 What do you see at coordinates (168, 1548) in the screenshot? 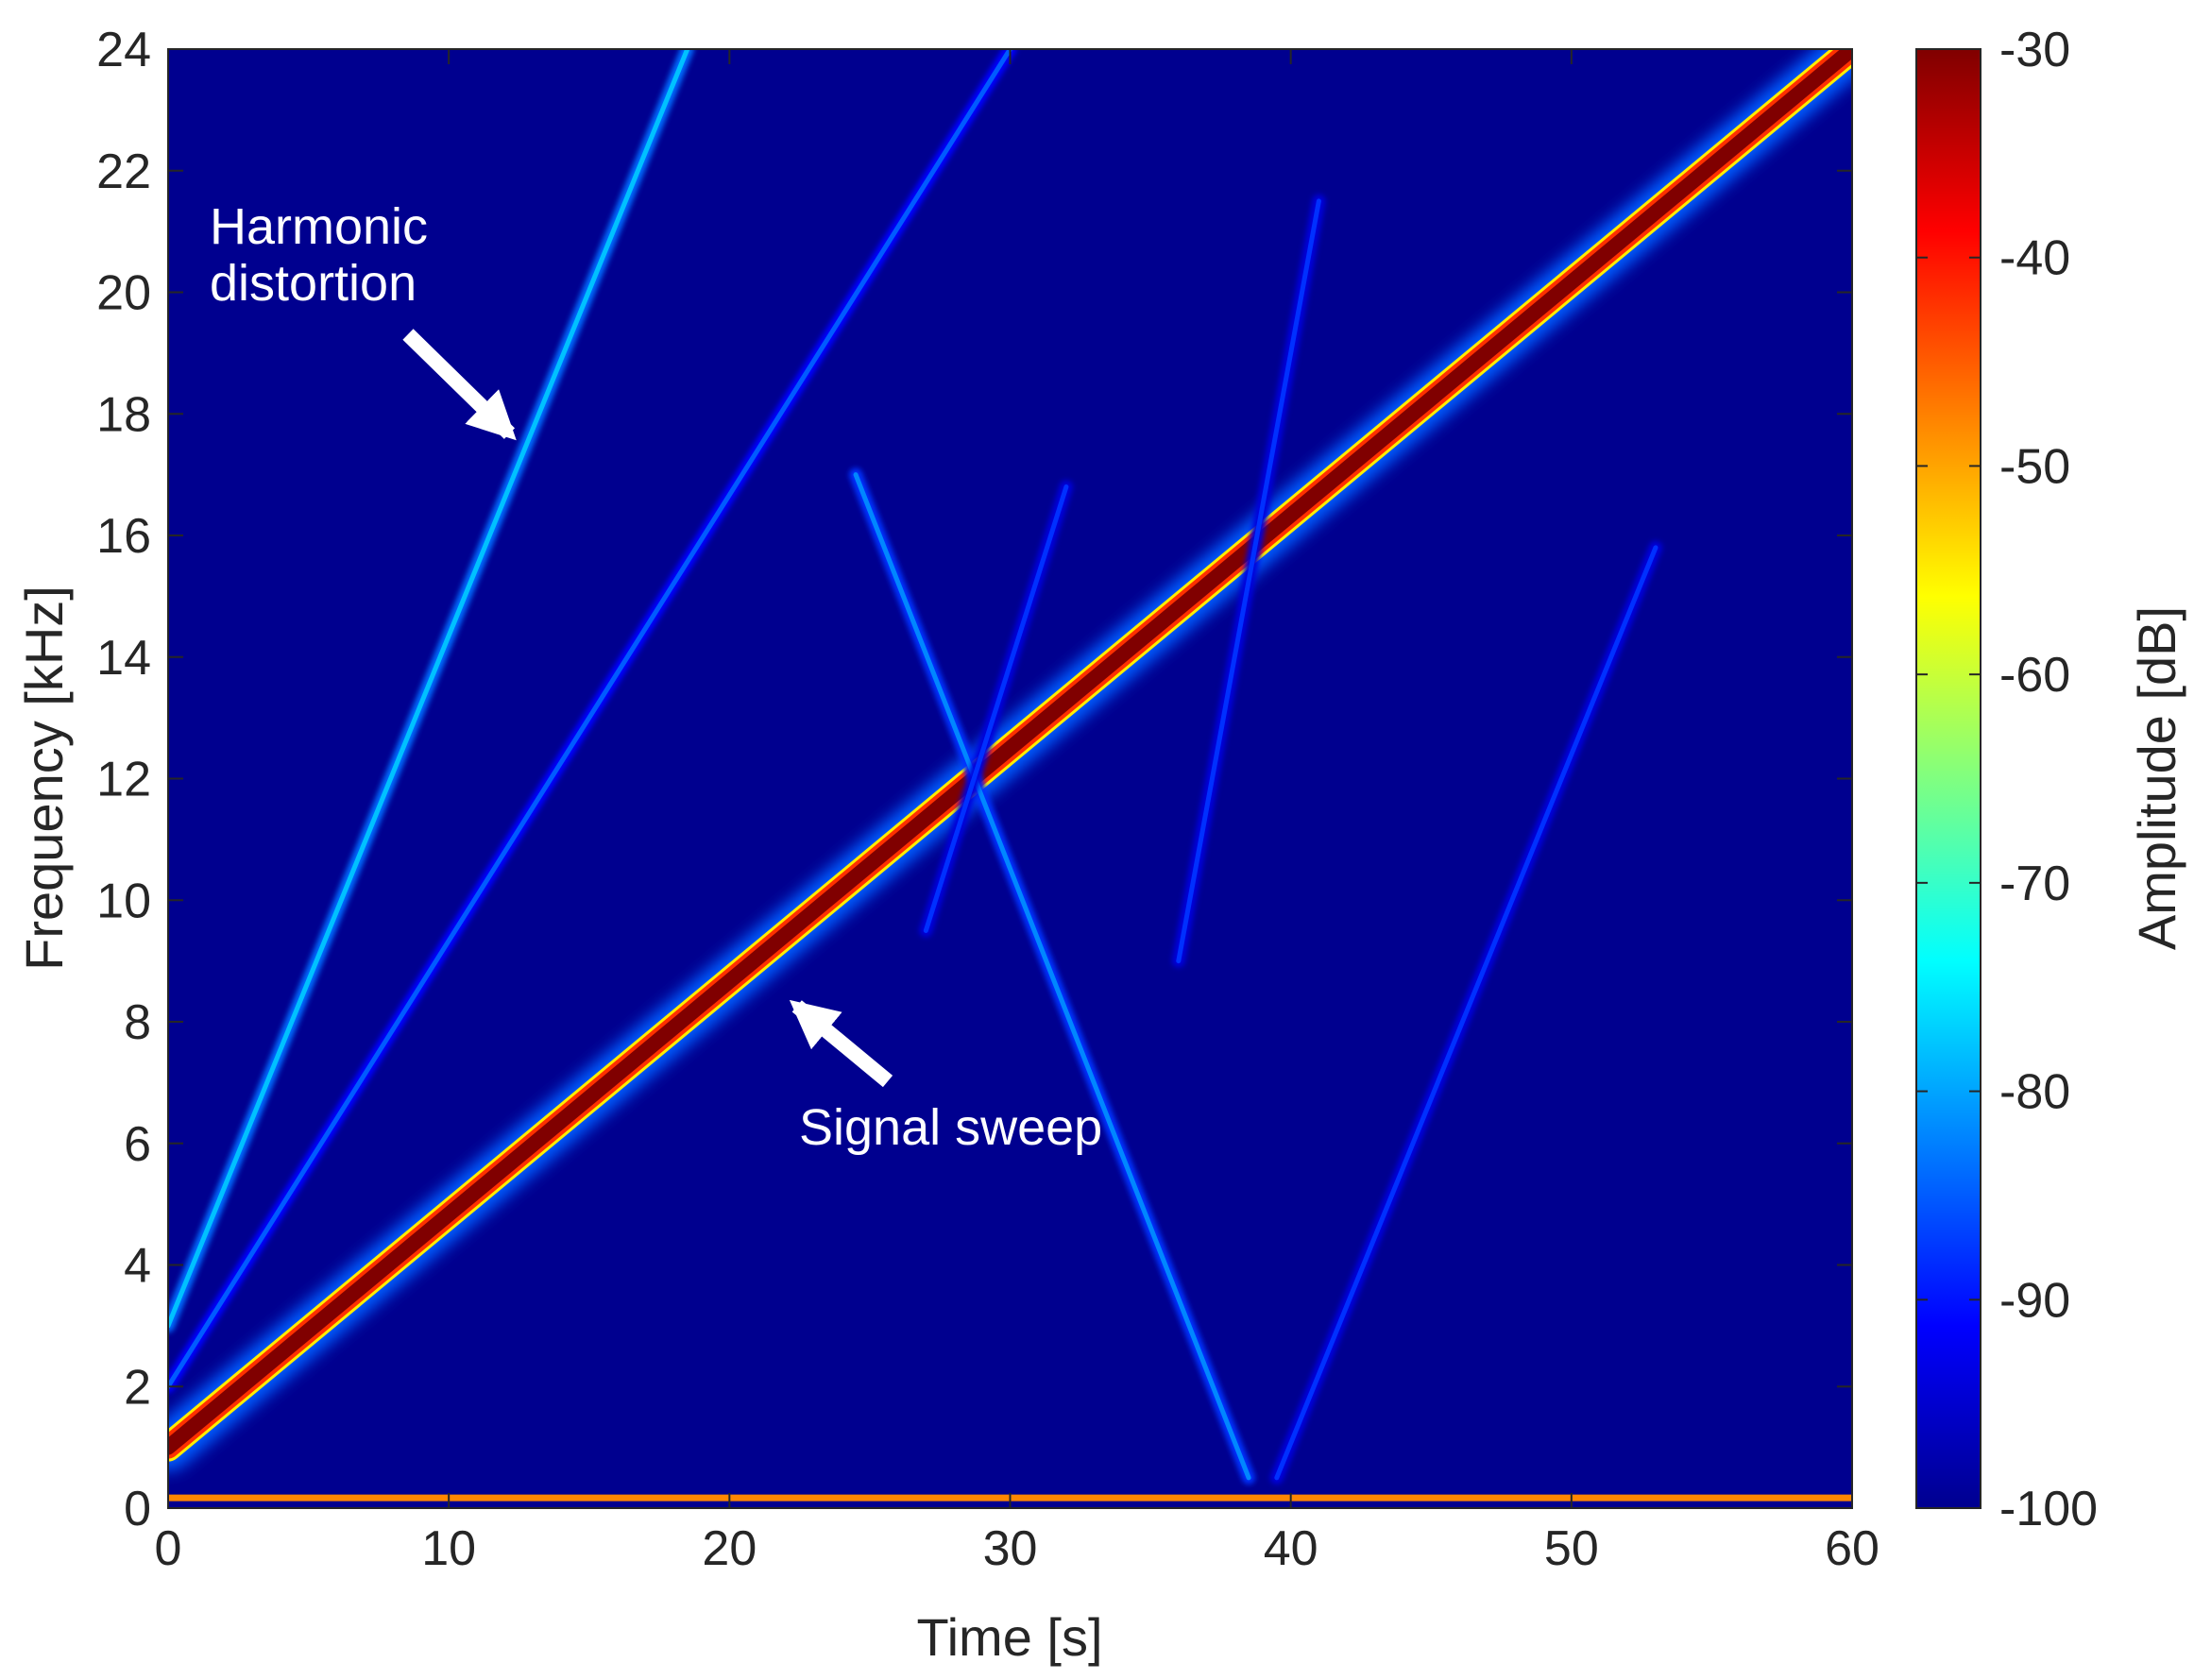
I see `x-tick-label-0: 0` at bounding box center [168, 1548].